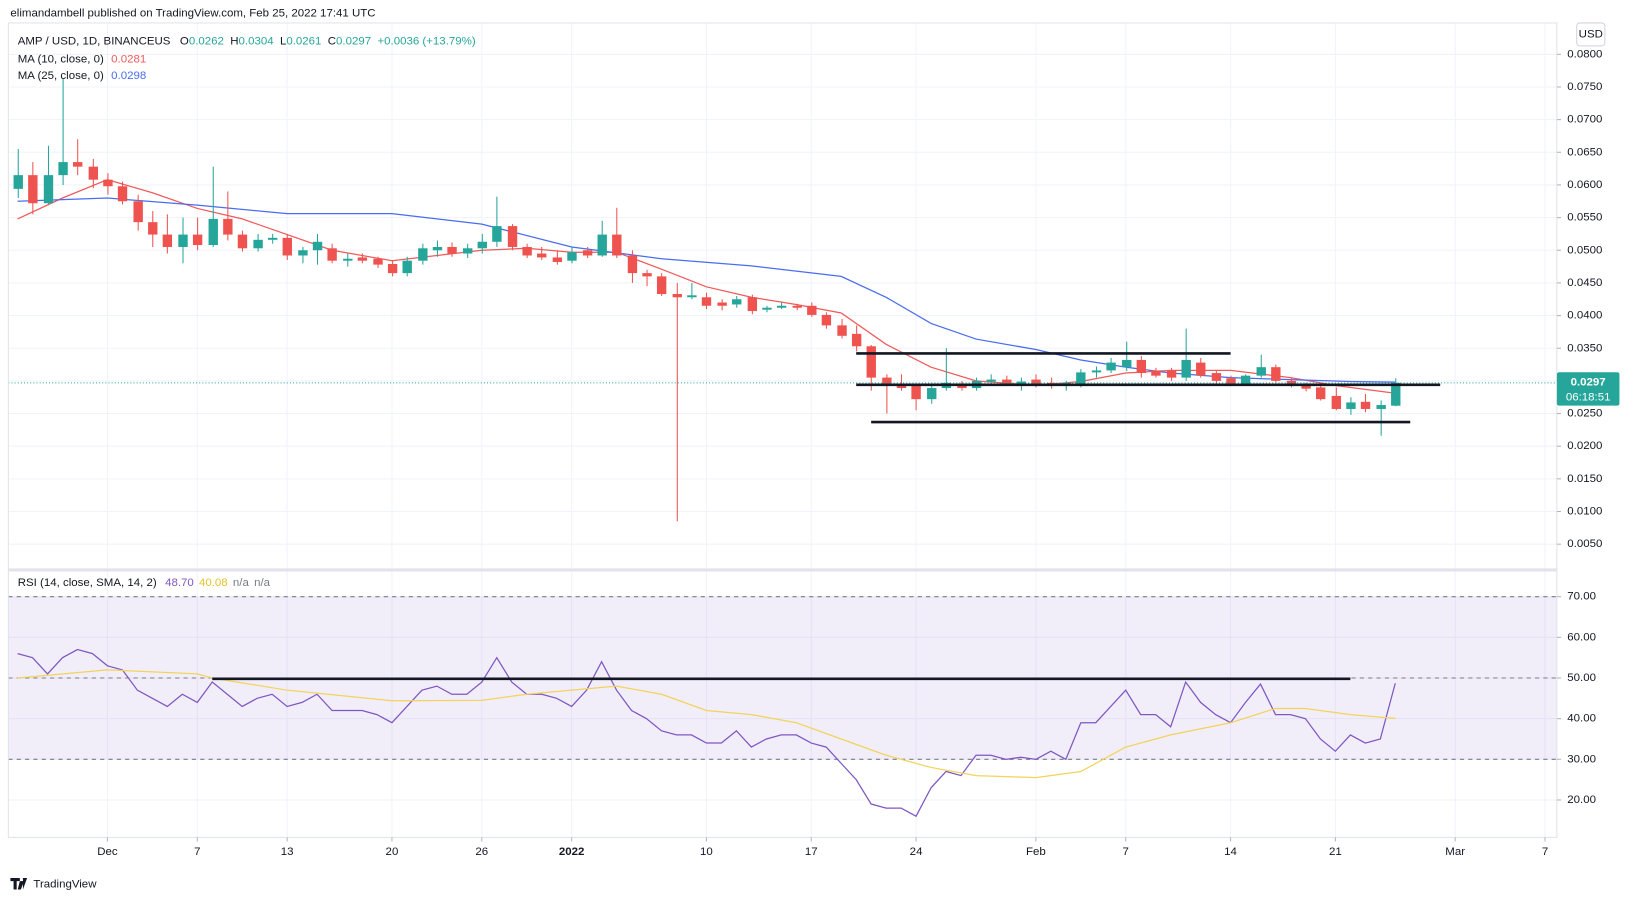  What do you see at coordinates (179, 583) in the screenshot?
I see `legend-value: 48.70` at bounding box center [179, 583].